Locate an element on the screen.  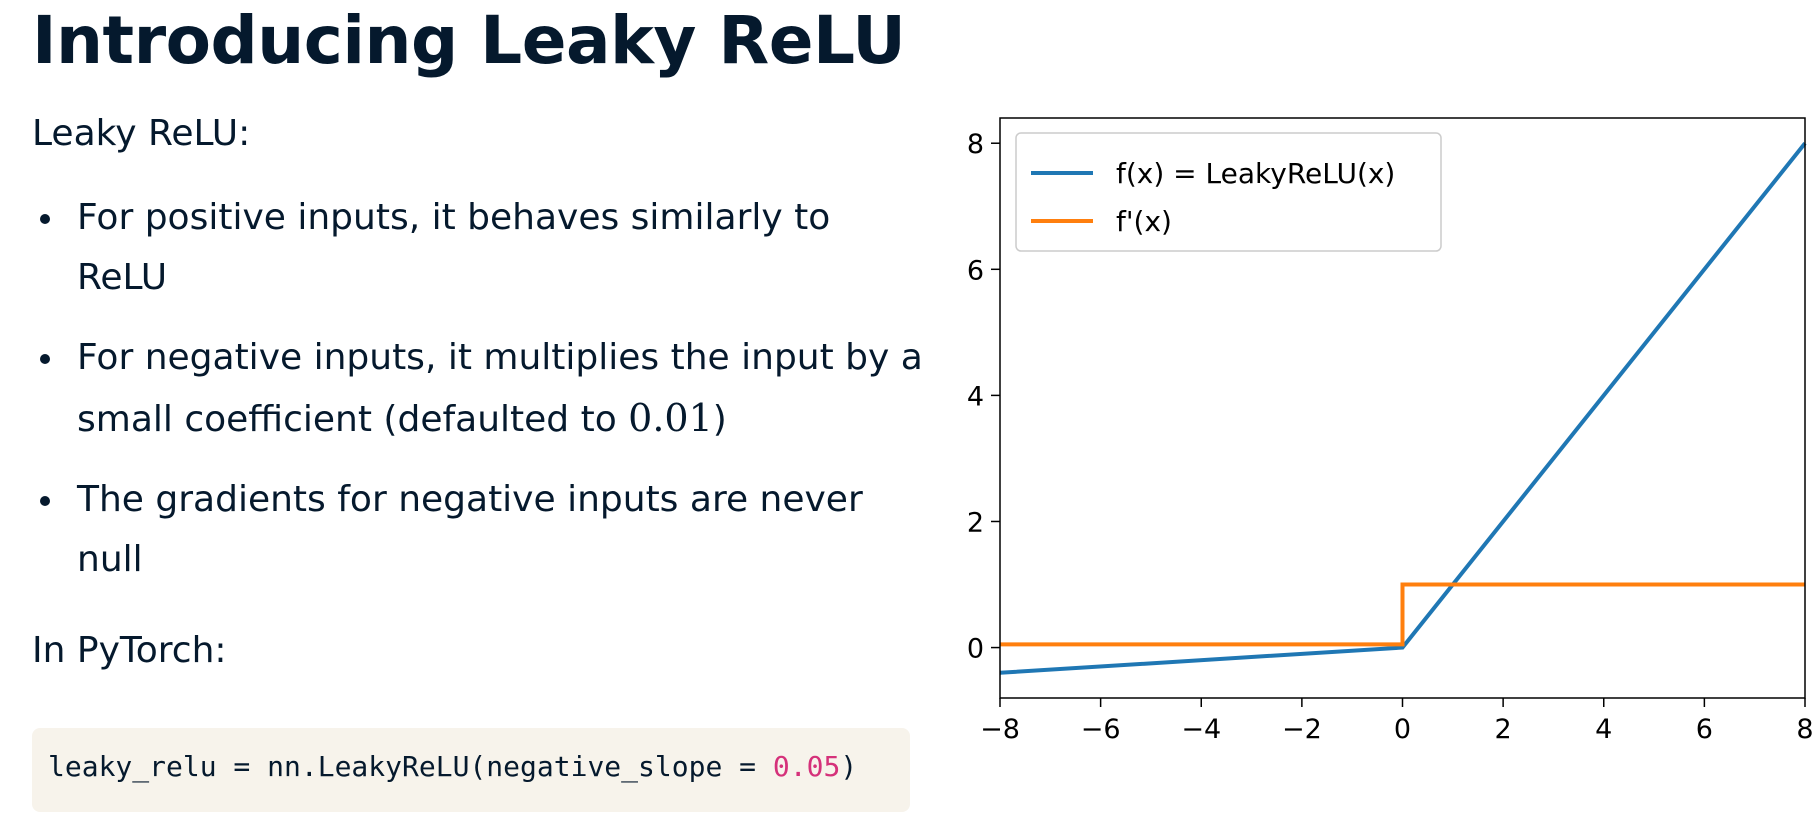
y-tick-label: 2 is located at coordinates (975, 522).